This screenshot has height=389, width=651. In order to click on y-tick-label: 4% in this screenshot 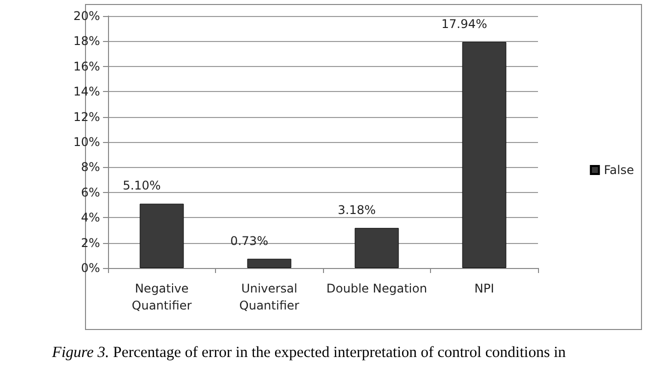, I will do `click(90, 217)`.